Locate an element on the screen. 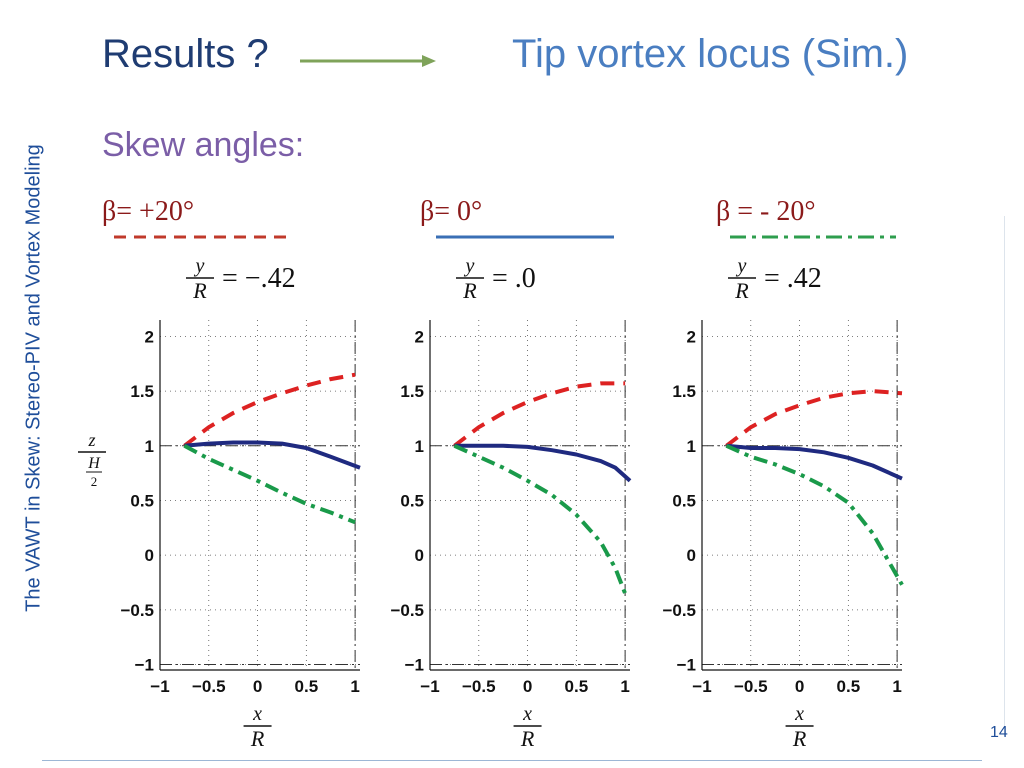 The height and width of the screenshot is (768, 1024). footer-rule is located at coordinates (512, 760).